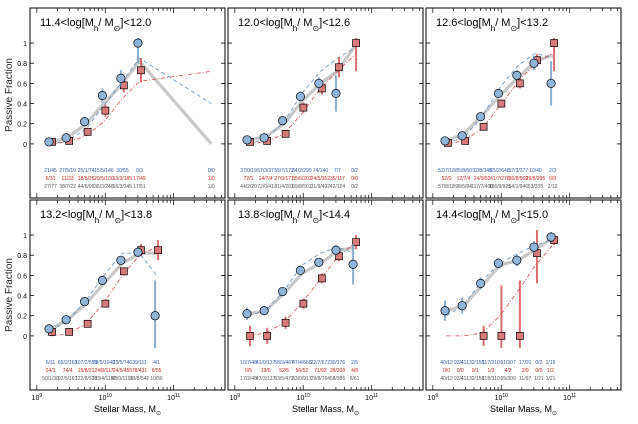  I want to click on blue-dashed-line, so click(103, 292).